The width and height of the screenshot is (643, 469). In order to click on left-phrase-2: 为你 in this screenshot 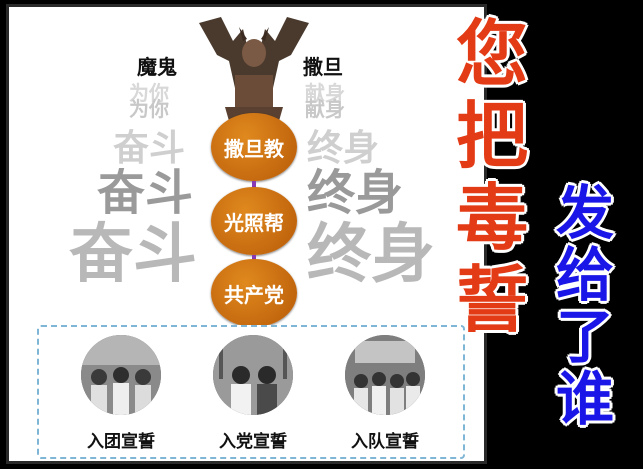, I will do `click(149, 109)`.